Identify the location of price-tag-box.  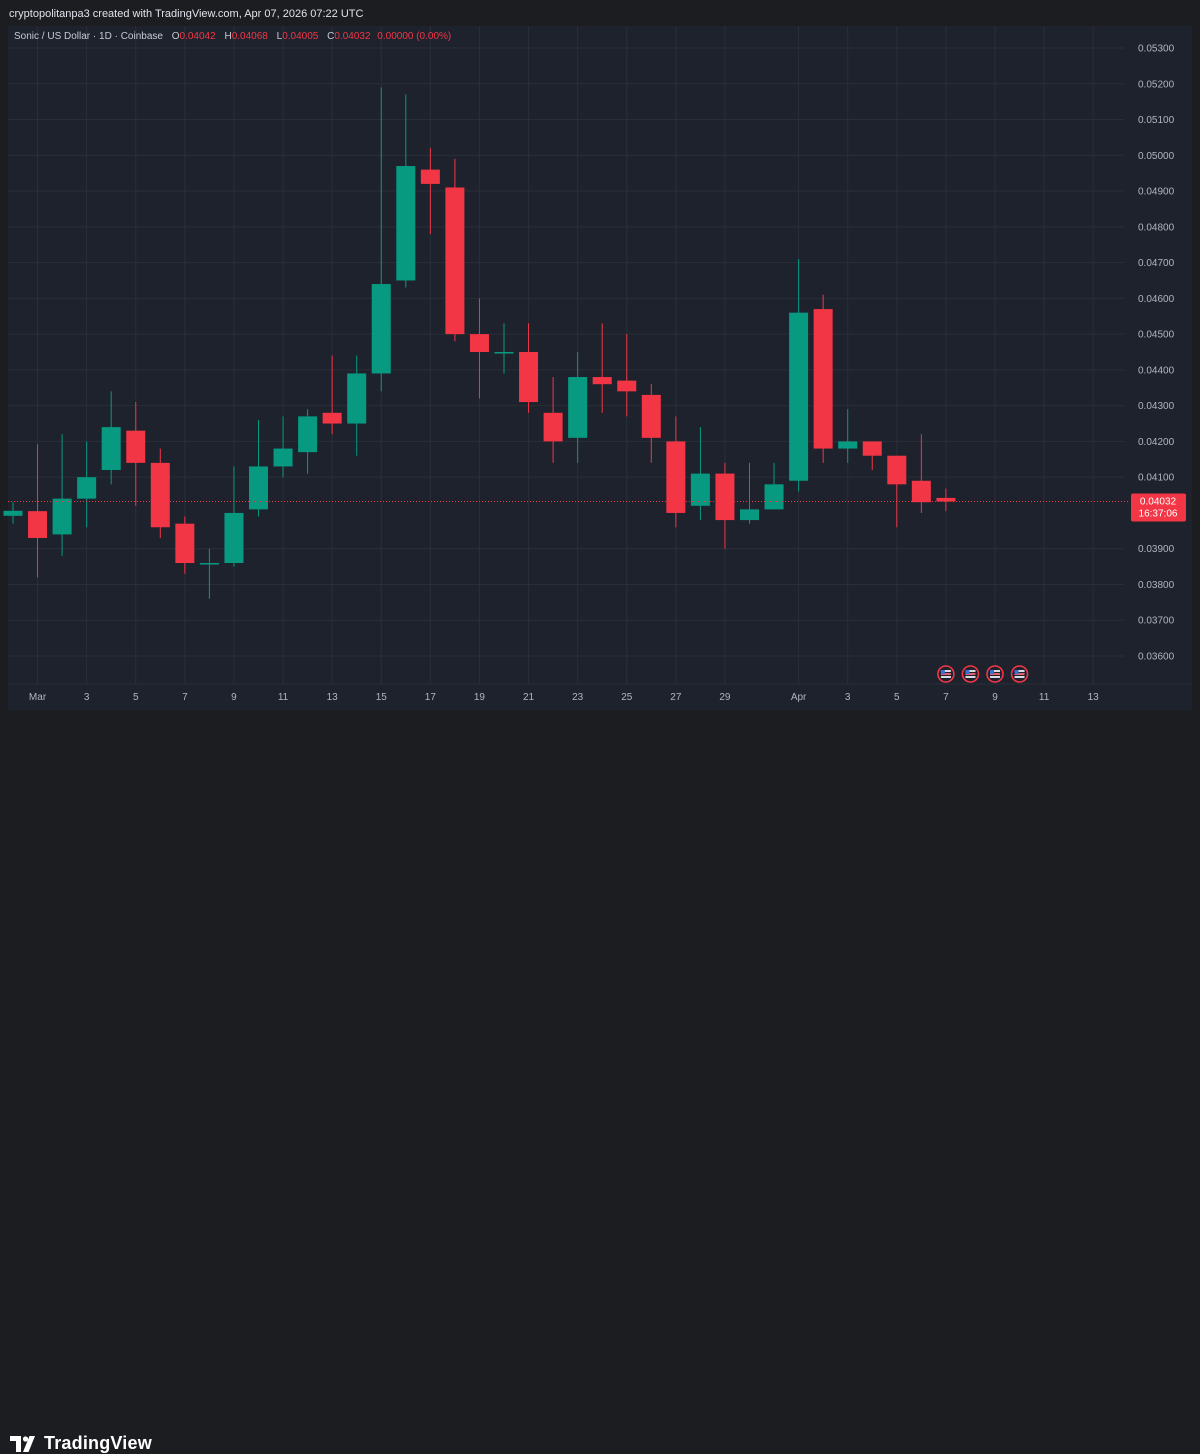
(1158, 507).